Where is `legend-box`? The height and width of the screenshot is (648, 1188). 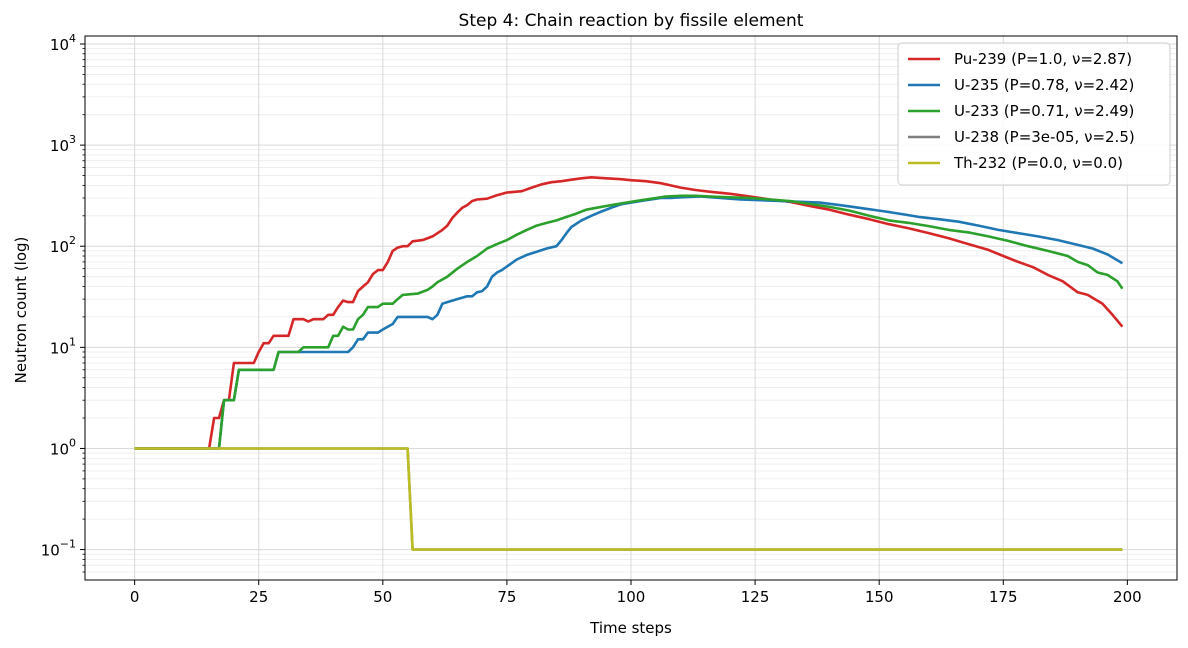 legend-box is located at coordinates (1034, 114).